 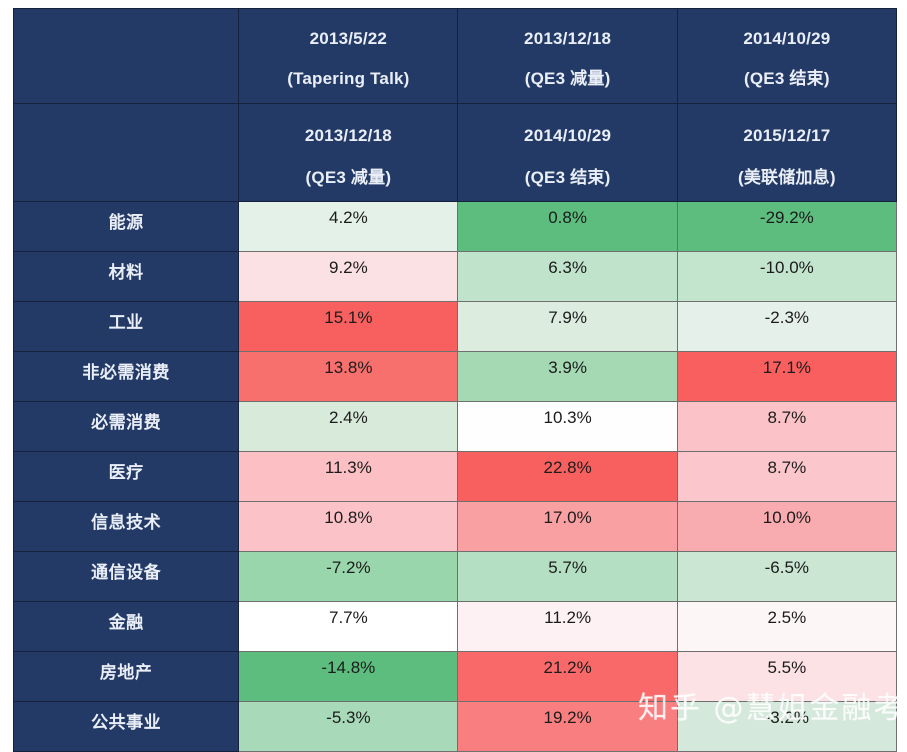 I want to click on data-cell-r2-c0: 15.1%, so click(x=348, y=326).